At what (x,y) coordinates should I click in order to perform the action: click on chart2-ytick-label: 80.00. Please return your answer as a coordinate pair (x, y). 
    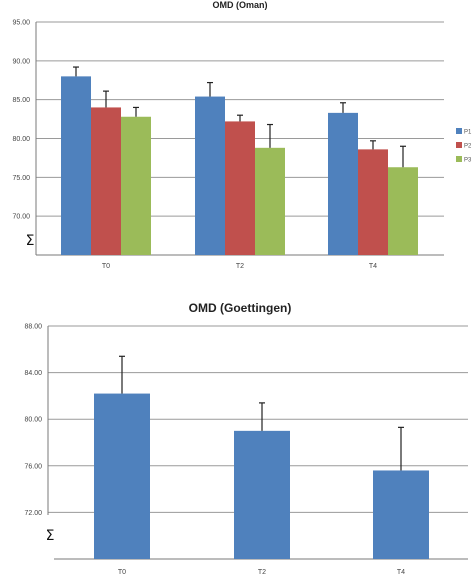
    Looking at the image, I should click on (33, 420).